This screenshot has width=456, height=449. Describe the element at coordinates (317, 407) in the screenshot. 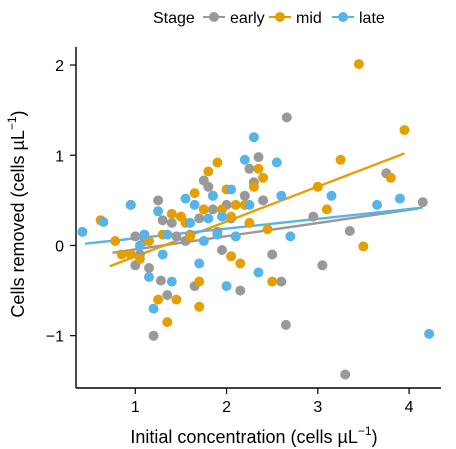

I see `x-tick-label-3: 3` at that location.